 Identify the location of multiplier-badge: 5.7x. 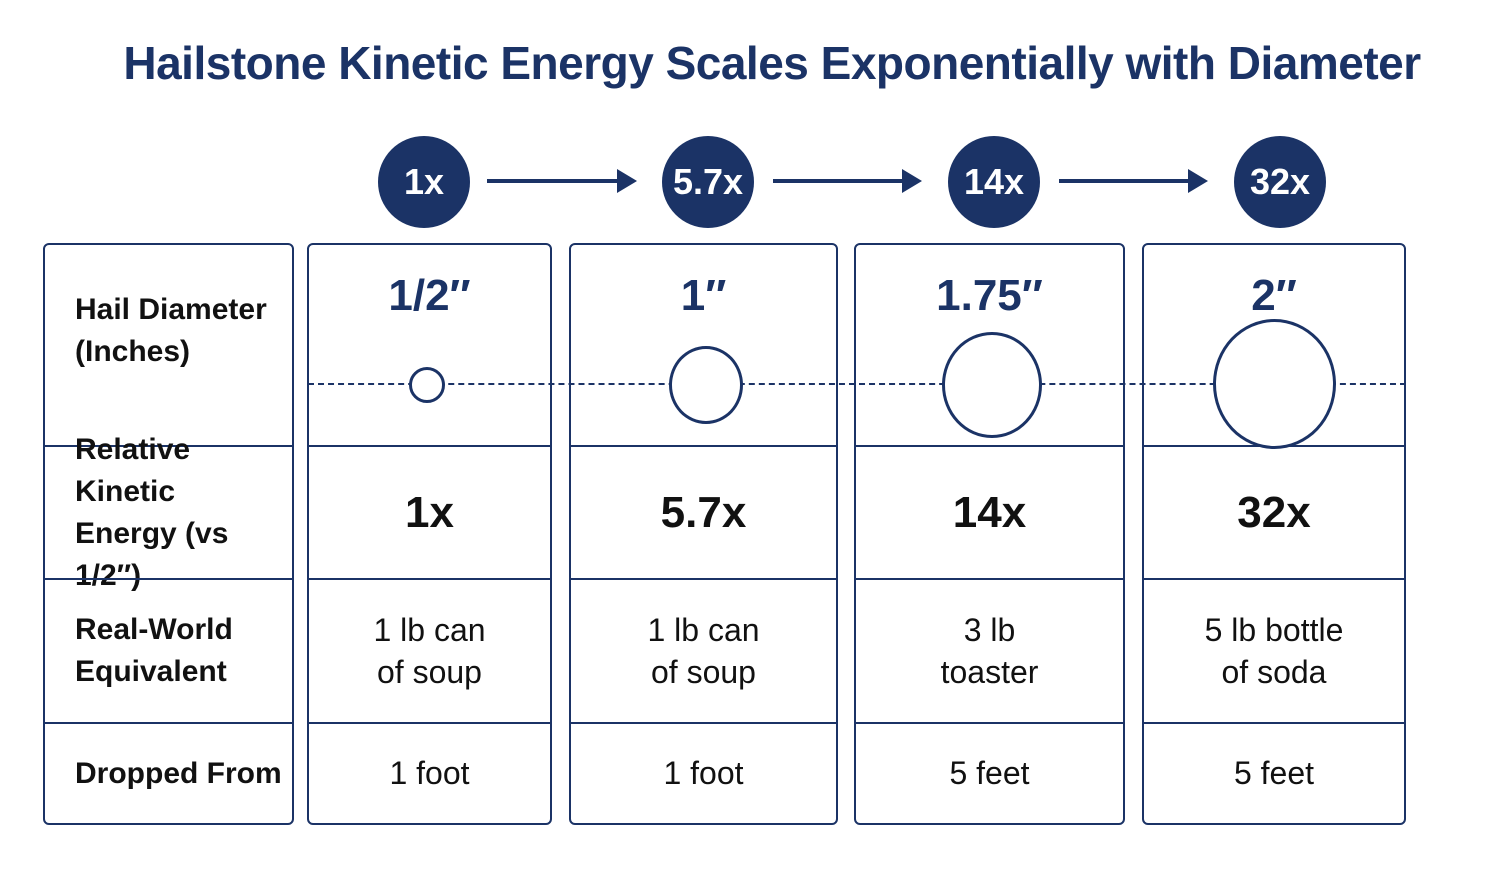
(708, 182).